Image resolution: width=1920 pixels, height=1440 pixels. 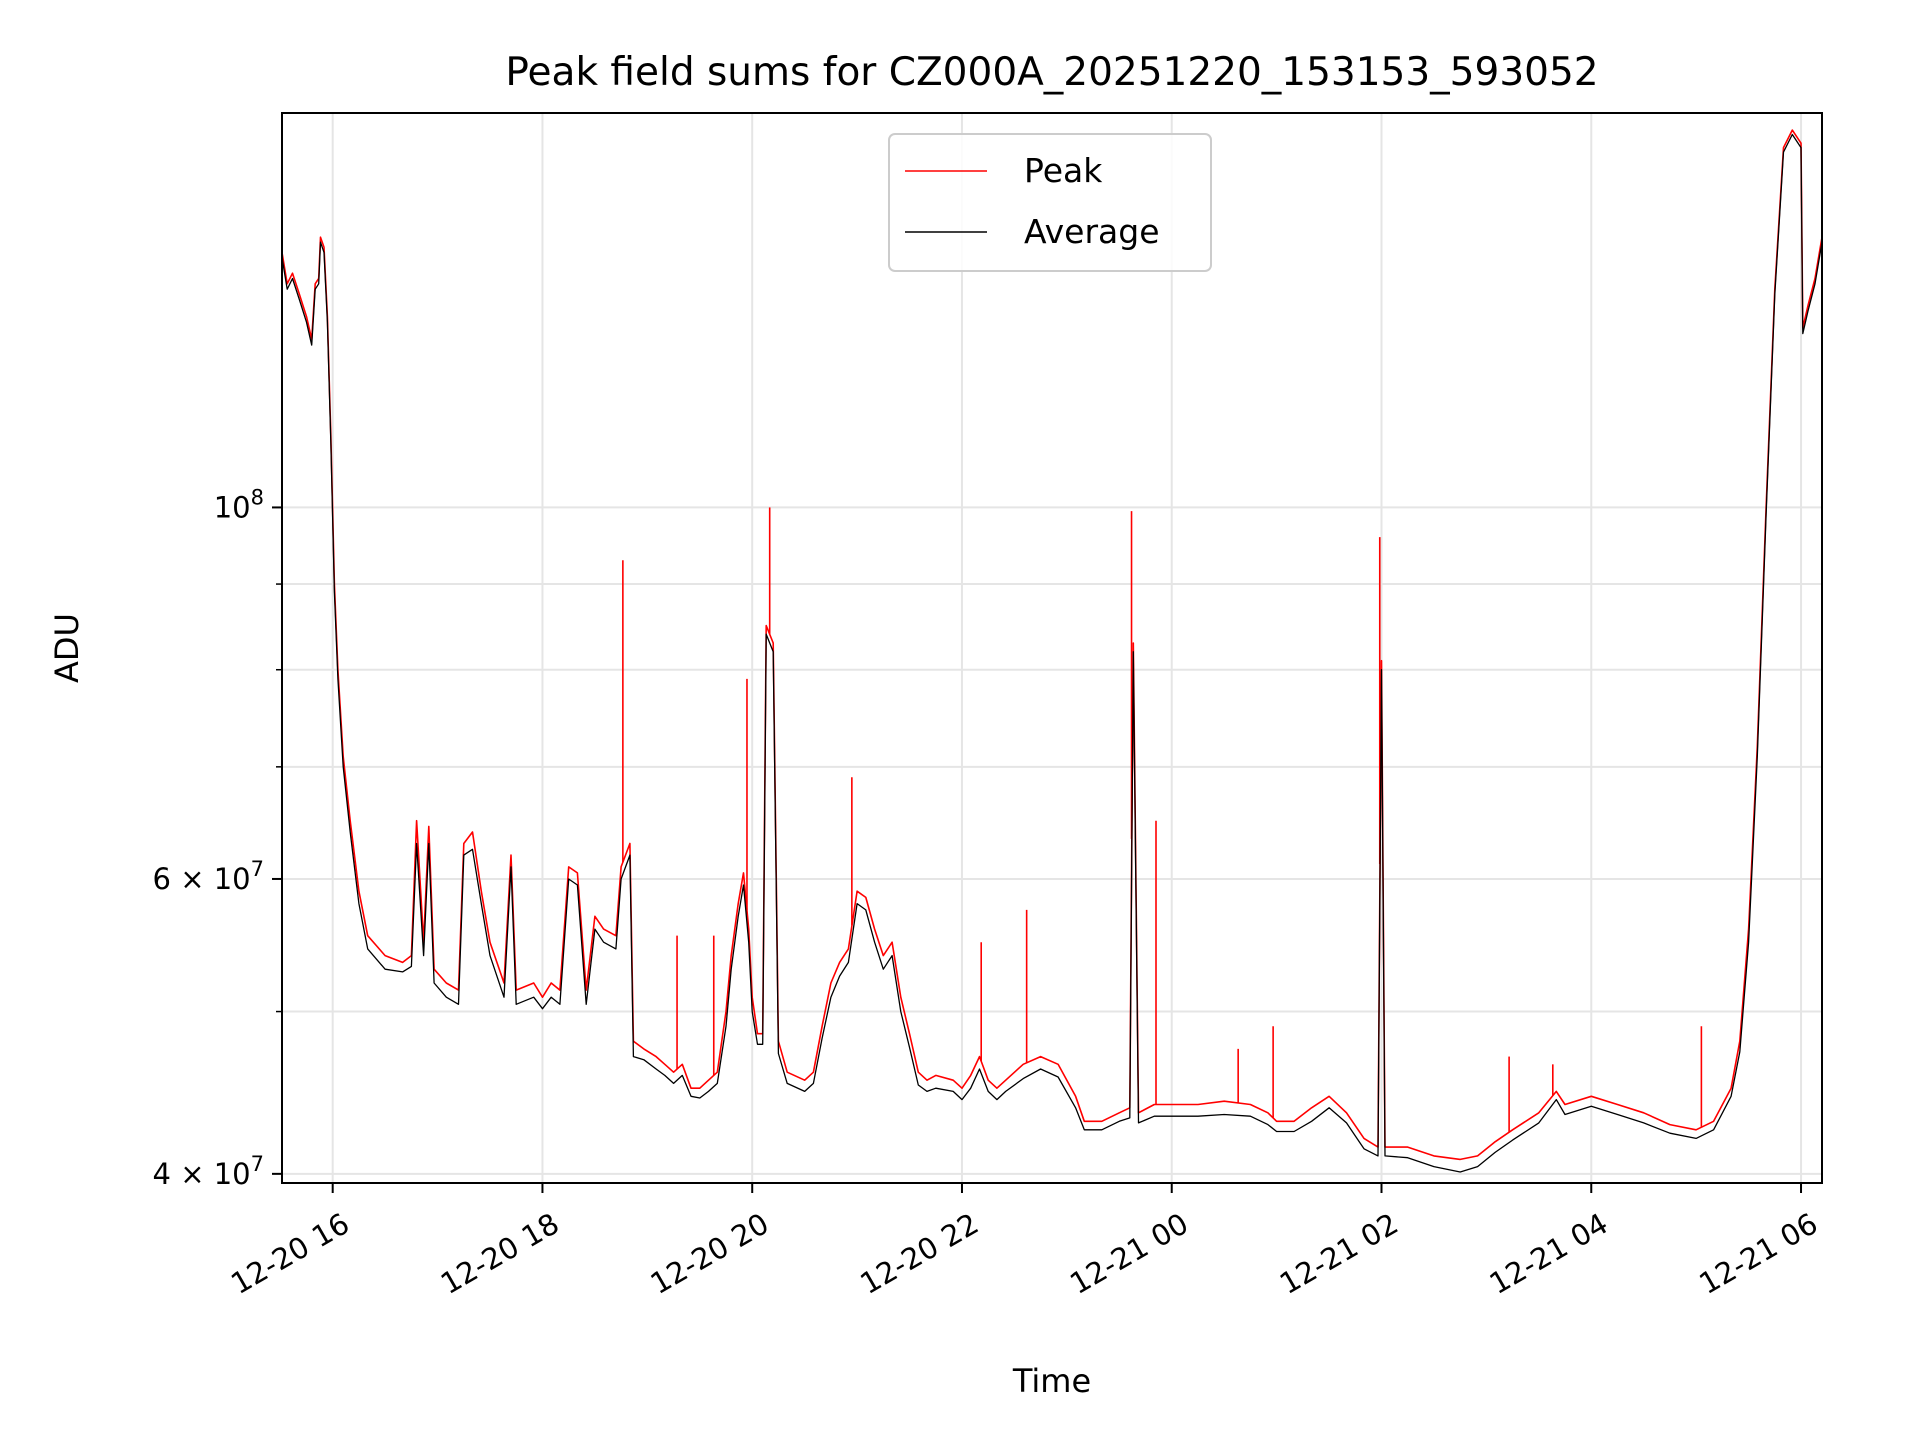 What do you see at coordinates (239, 504) in the screenshot?
I see `y-tick-label: 108` at bounding box center [239, 504].